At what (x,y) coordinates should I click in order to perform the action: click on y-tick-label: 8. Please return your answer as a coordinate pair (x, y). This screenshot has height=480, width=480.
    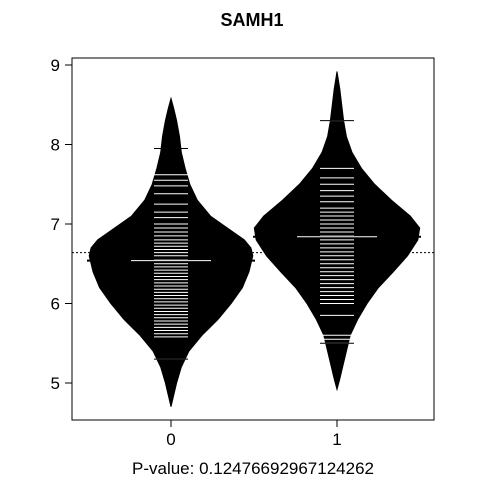
    Looking at the image, I should click on (55, 145).